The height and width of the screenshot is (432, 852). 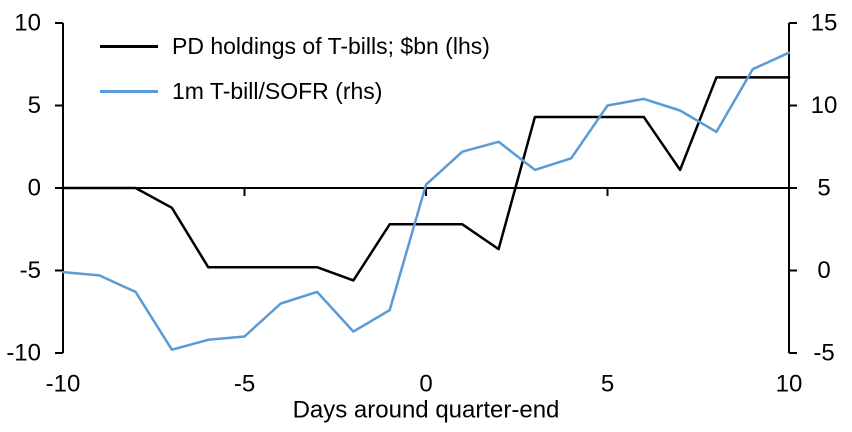 What do you see at coordinates (34, 188) in the screenshot?
I see `y-left-tick-label: 0` at bounding box center [34, 188].